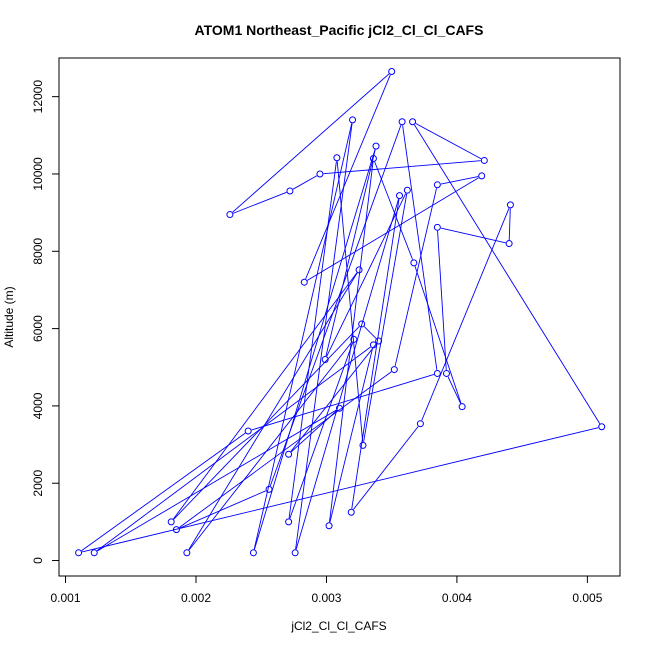 This screenshot has height=650, width=650. Describe the element at coordinates (38, 405) in the screenshot. I see `y-tick-label: 4000` at that location.